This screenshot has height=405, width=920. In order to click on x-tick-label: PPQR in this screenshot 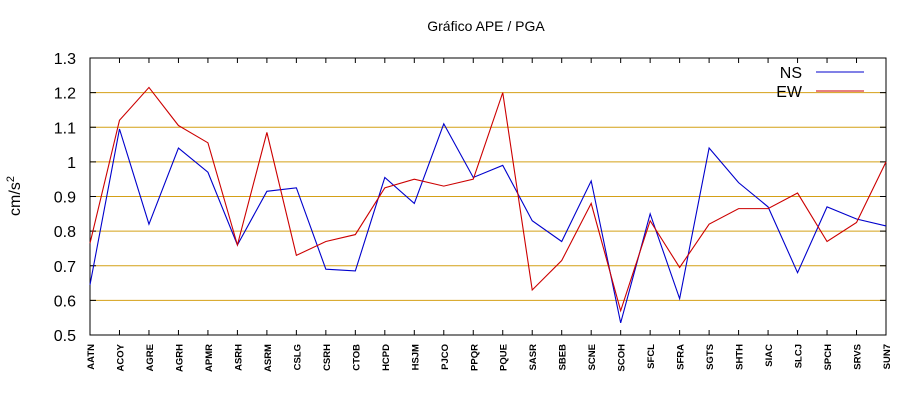, I will do `click(474, 357)`.